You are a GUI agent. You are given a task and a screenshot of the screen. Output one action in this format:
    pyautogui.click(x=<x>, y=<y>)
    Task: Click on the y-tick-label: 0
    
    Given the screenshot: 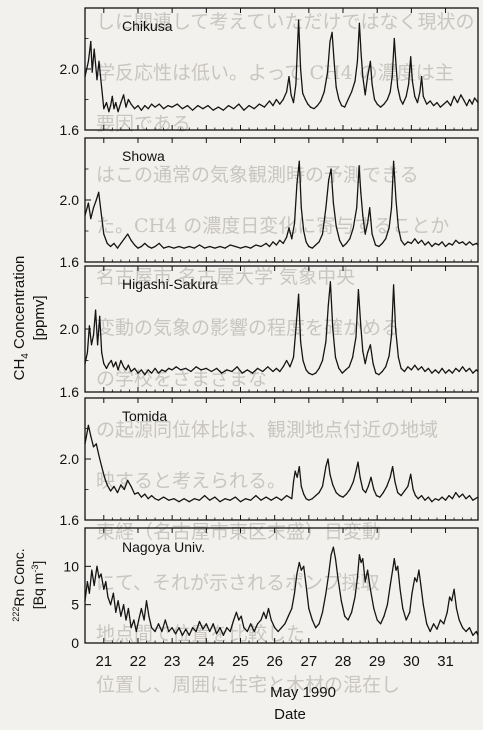 What is the action you would take?
    pyautogui.click(x=75, y=643)
    